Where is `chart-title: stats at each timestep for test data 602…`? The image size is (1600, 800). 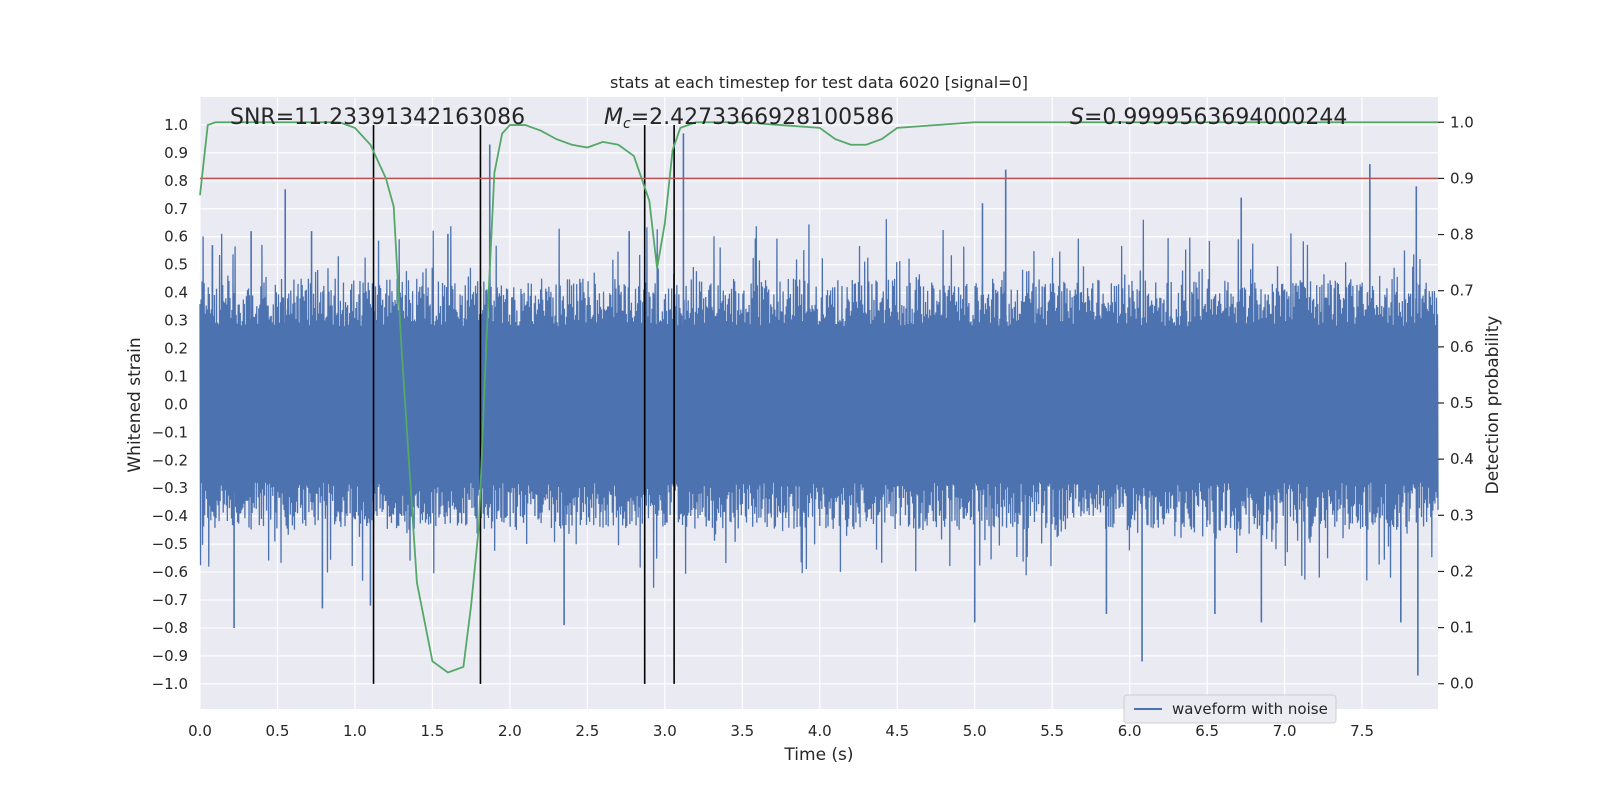 chart-title: stats at each timestep for test data 602… is located at coordinates (819, 82).